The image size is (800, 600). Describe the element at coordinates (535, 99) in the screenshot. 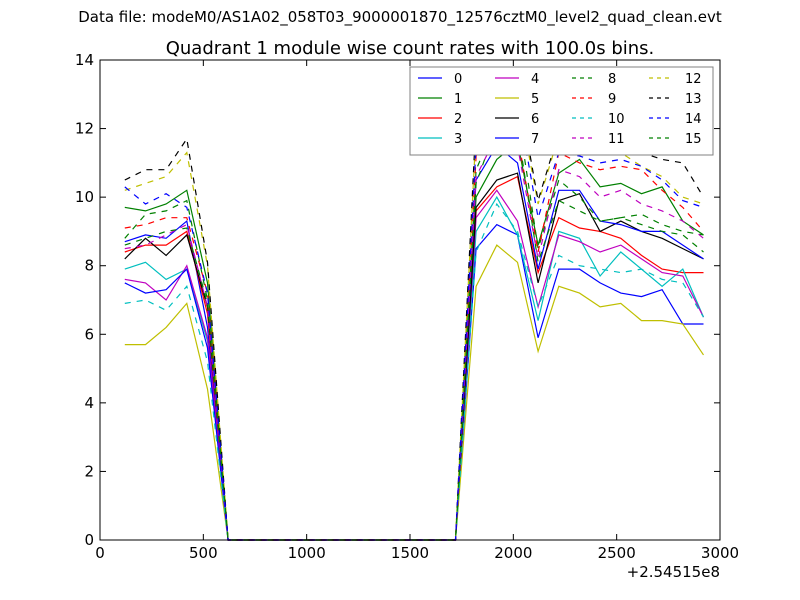

I see `legend-label-5: 5` at that location.